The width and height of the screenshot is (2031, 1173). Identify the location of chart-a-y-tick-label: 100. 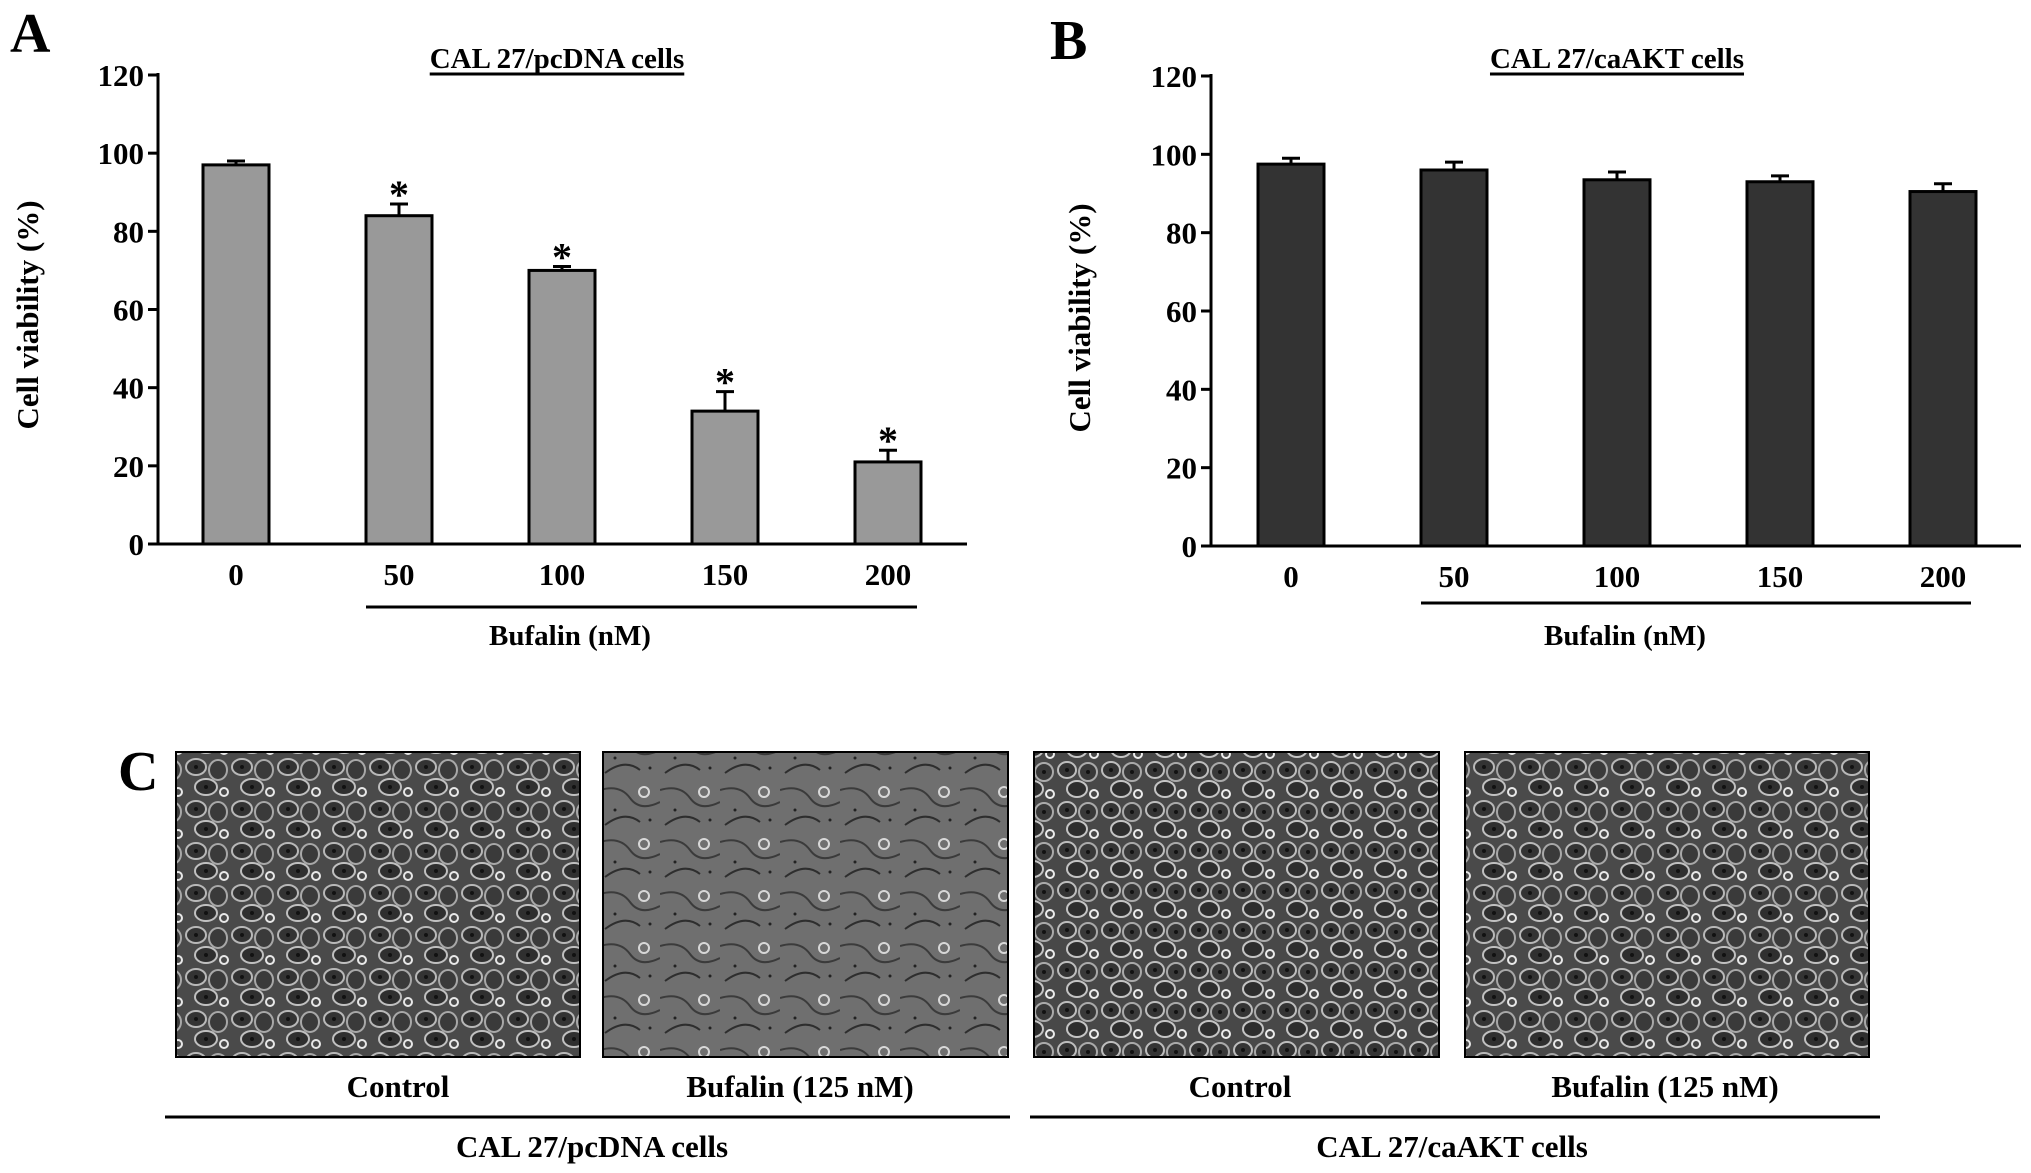
(121, 153).